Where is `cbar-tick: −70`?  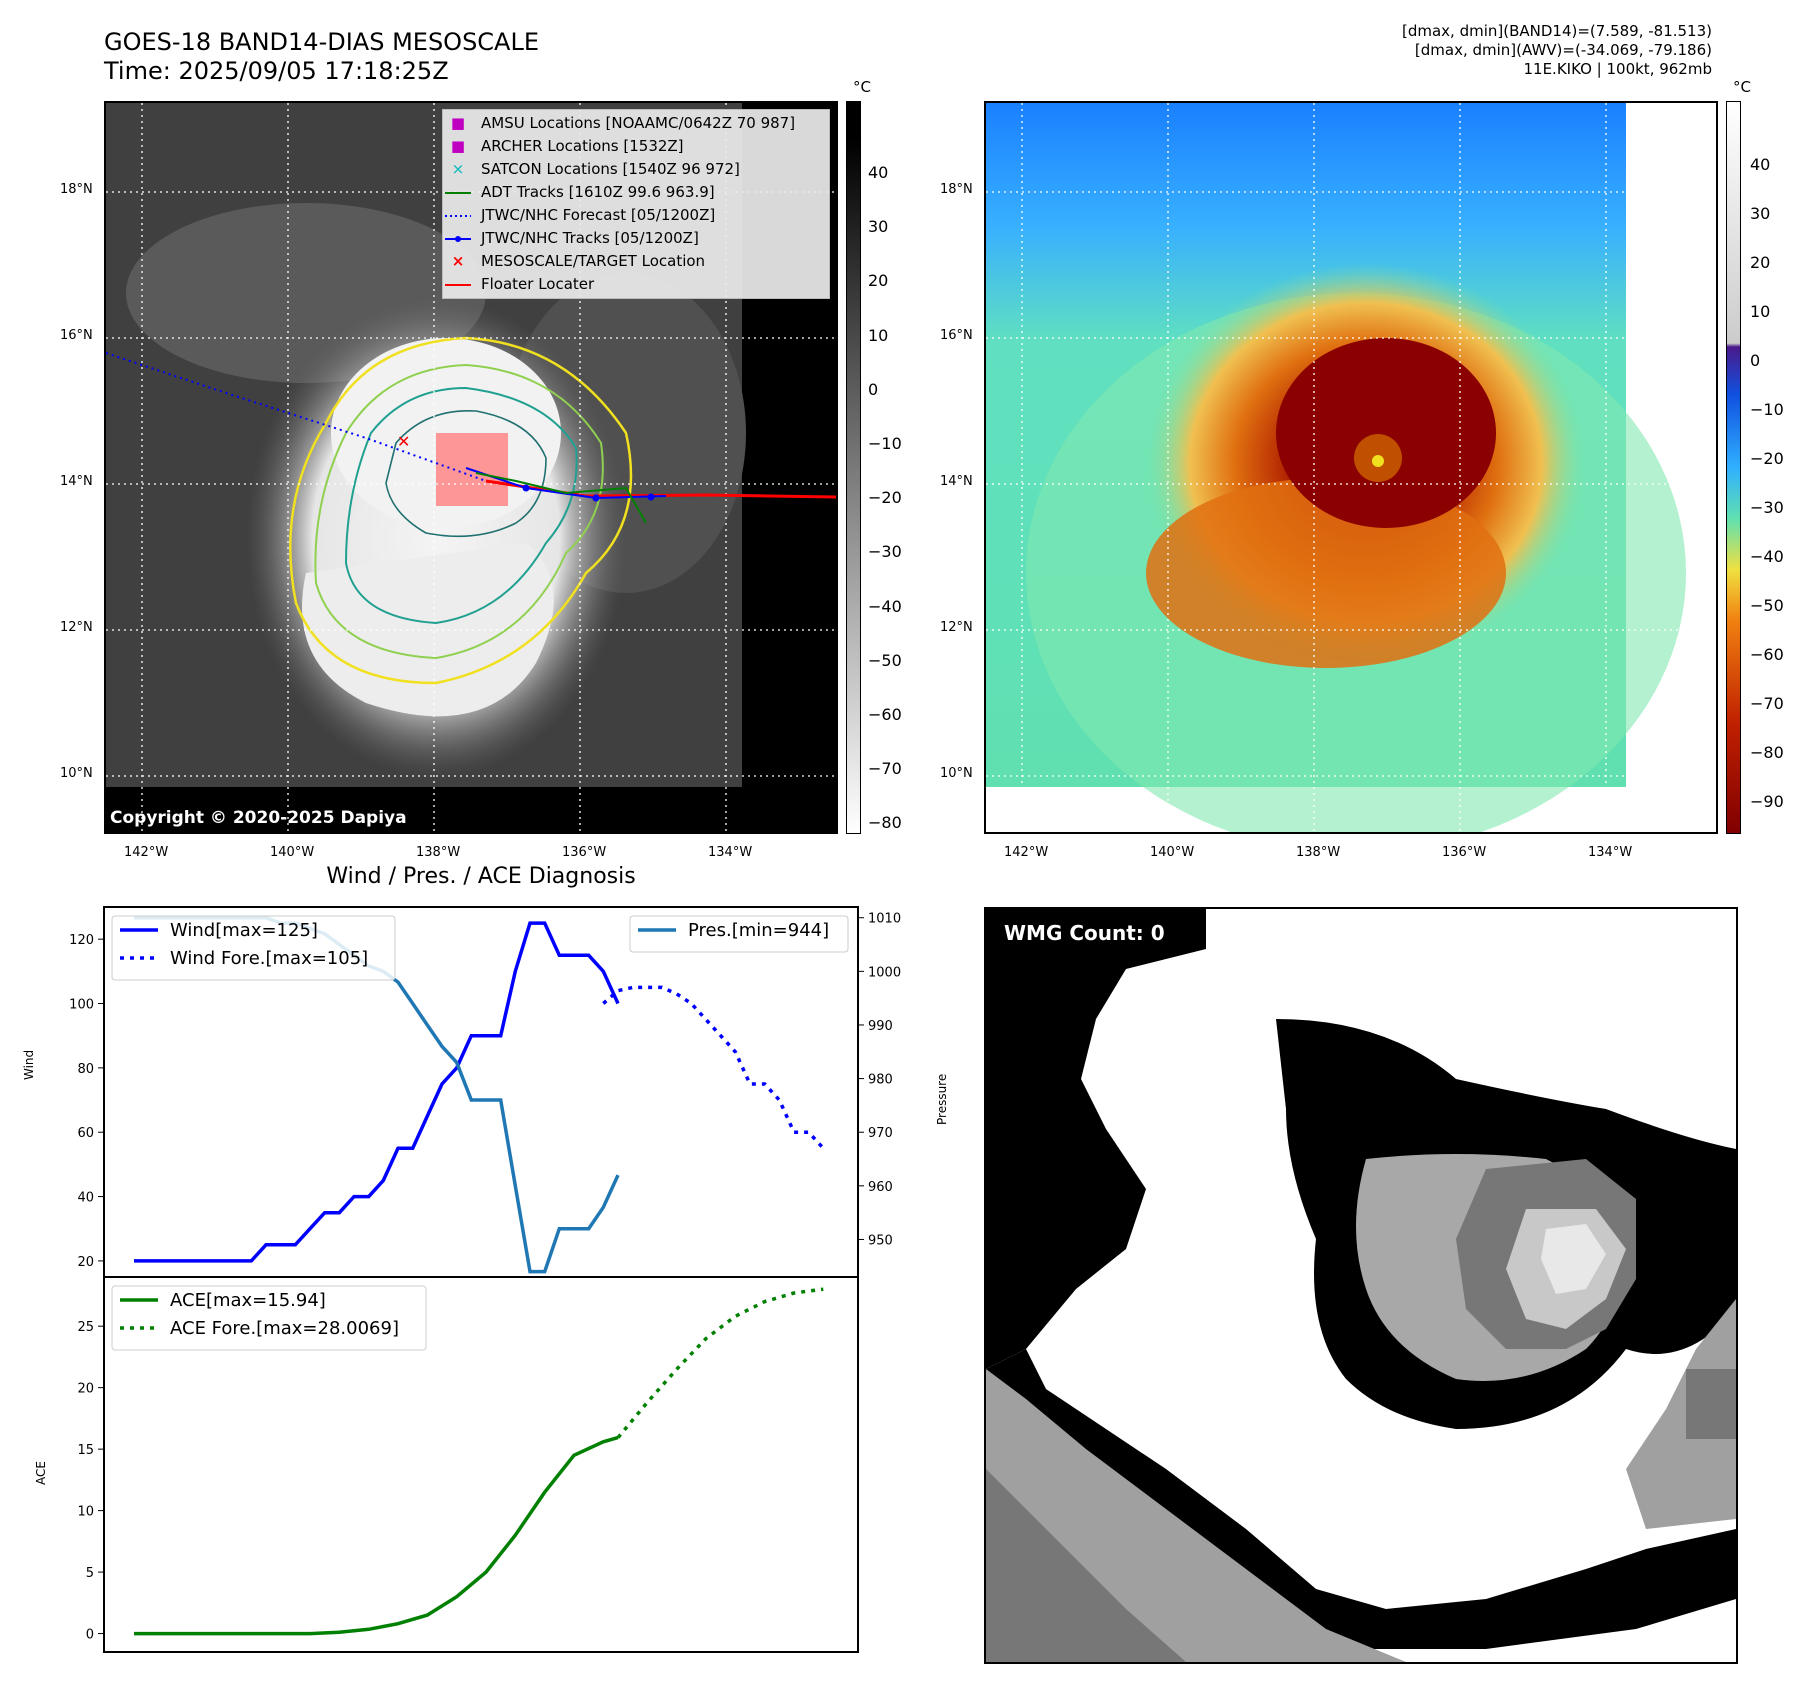 cbar-tick: −70 is located at coordinates (885, 769).